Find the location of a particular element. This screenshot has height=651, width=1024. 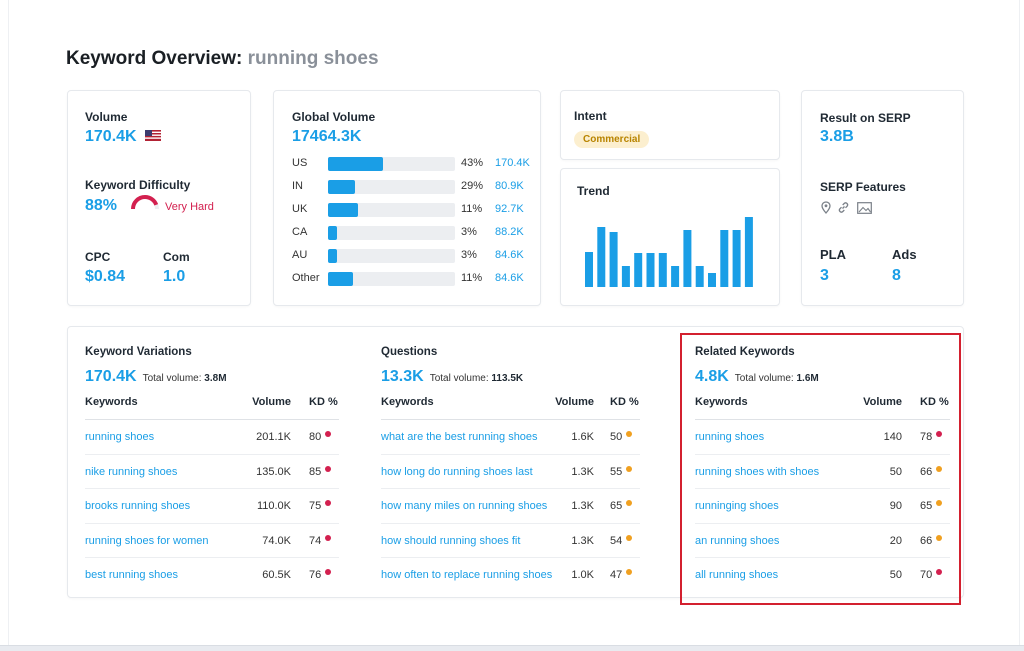

keyword-link: how often to replace running shoes is located at coordinates (467, 575).